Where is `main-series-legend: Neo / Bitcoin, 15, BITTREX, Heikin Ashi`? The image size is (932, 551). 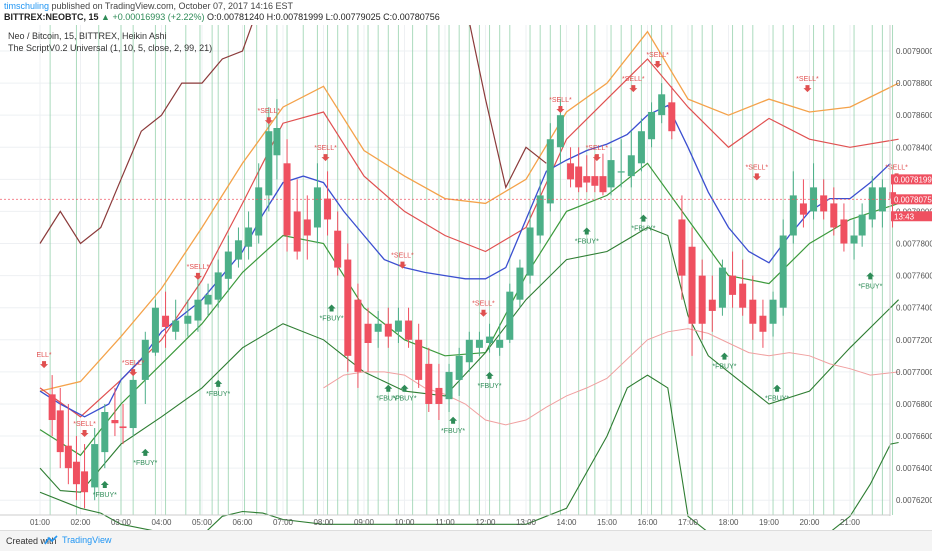 main-series-legend: Neo / Bitcoin, 15, BITTREX, Heikin Ashi is located at coordinates (87, 36).